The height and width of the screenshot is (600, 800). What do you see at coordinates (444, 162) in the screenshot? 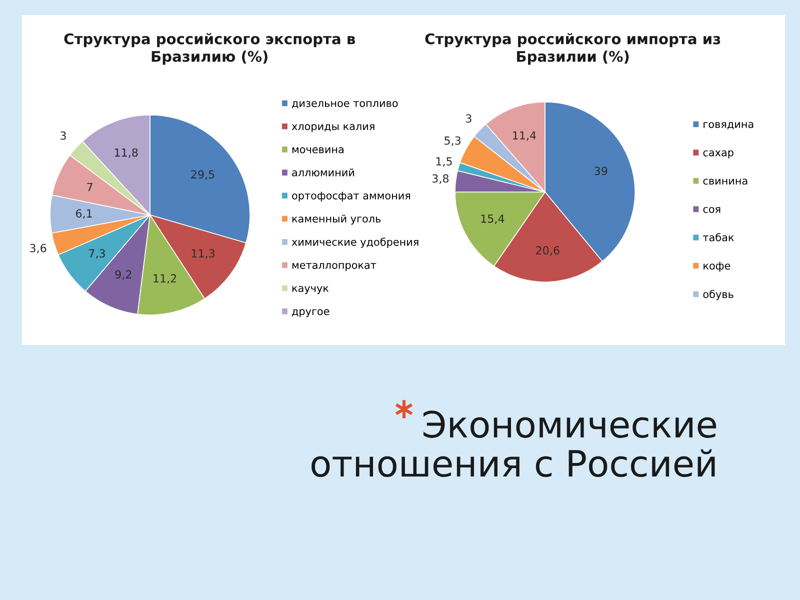
I see `data-label: 1,5` at bounding box center [444, 162].